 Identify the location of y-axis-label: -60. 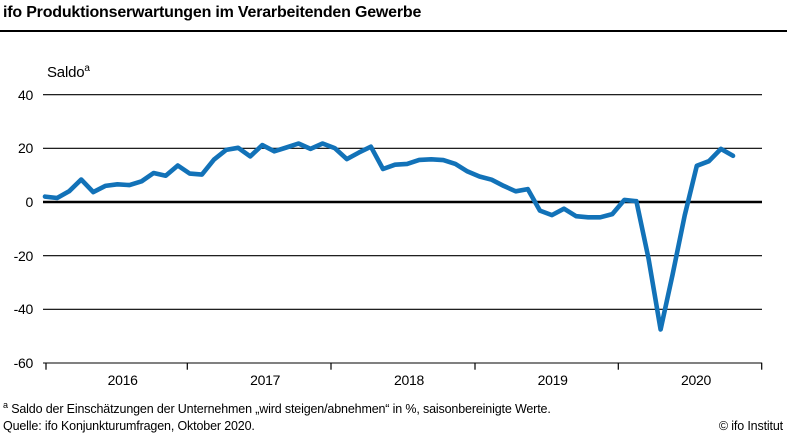
(23, 363).